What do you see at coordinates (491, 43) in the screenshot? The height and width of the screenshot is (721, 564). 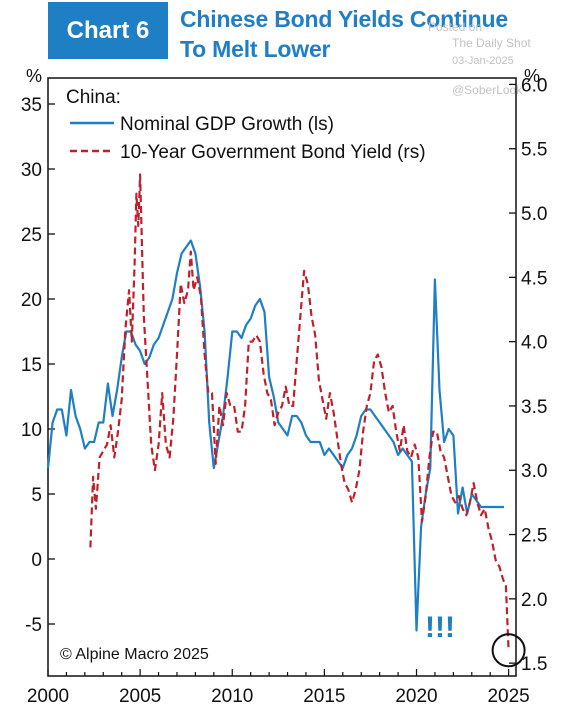 I see `watermark-source: The Daily Shot` at bounding box center [491, 43].